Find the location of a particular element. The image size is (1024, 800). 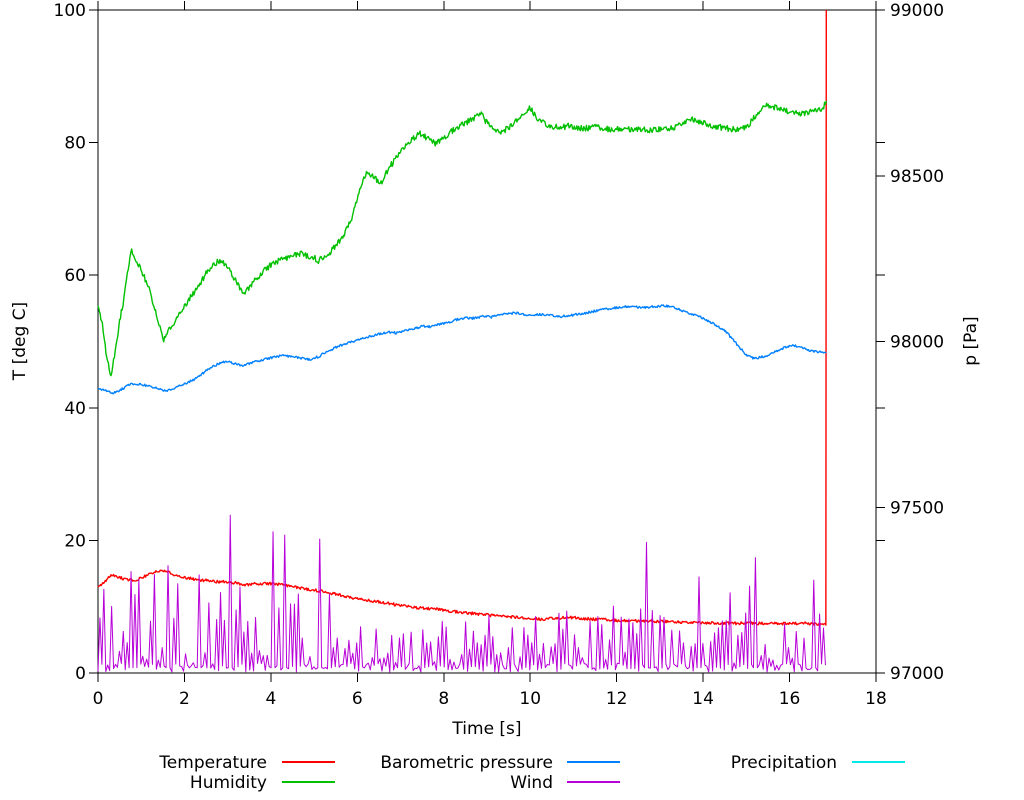

series-barometric-pressure-line is located at coordinates (462, 349).